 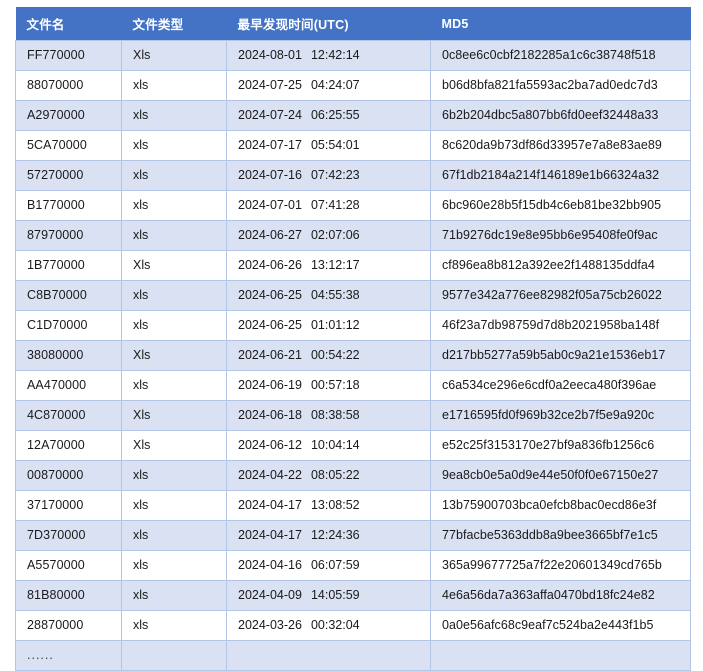 What do you see at coordinates (68, 415) in the screenshot?
I see `cell-filename: 4C870000` at bounding box center [68, 415].